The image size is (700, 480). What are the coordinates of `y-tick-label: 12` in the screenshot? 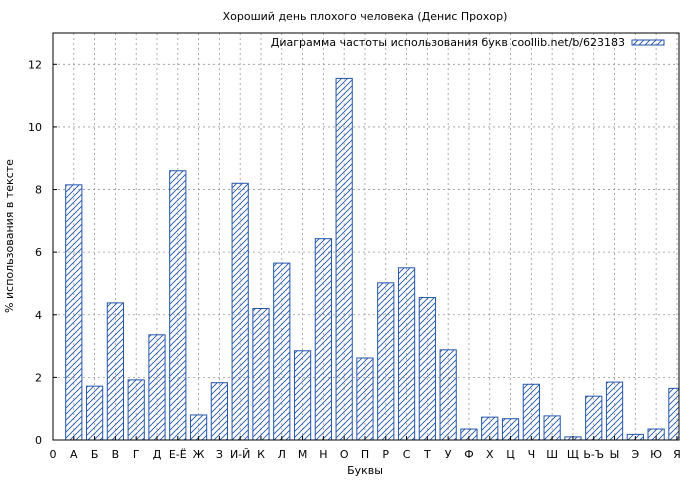 It's located at (35, 64).